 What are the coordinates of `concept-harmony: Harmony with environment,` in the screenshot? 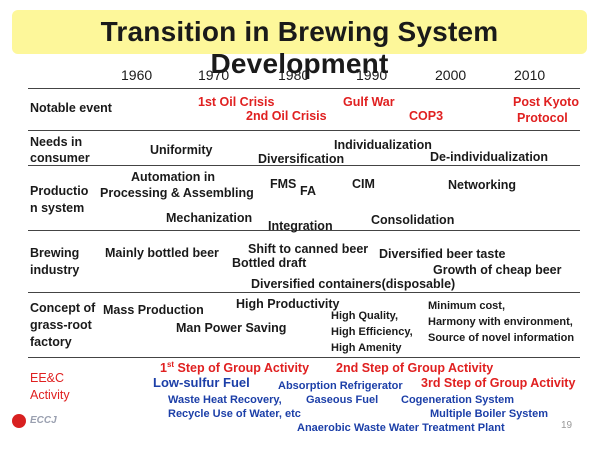 It's located at (500, 322).